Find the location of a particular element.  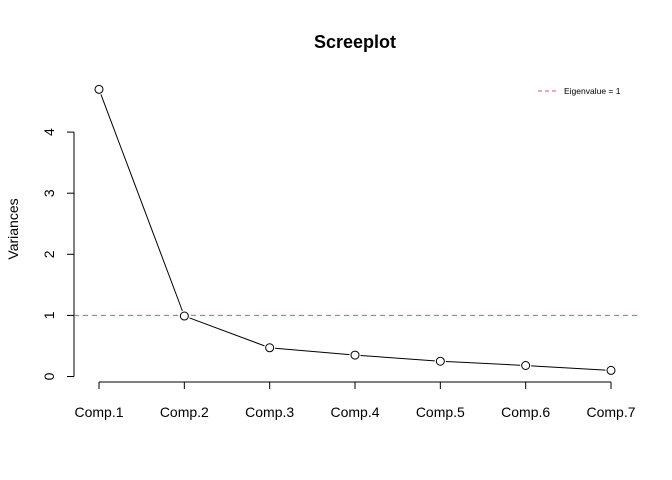

x-tick-label: Comp.2 is located at coordinates (184, 412).